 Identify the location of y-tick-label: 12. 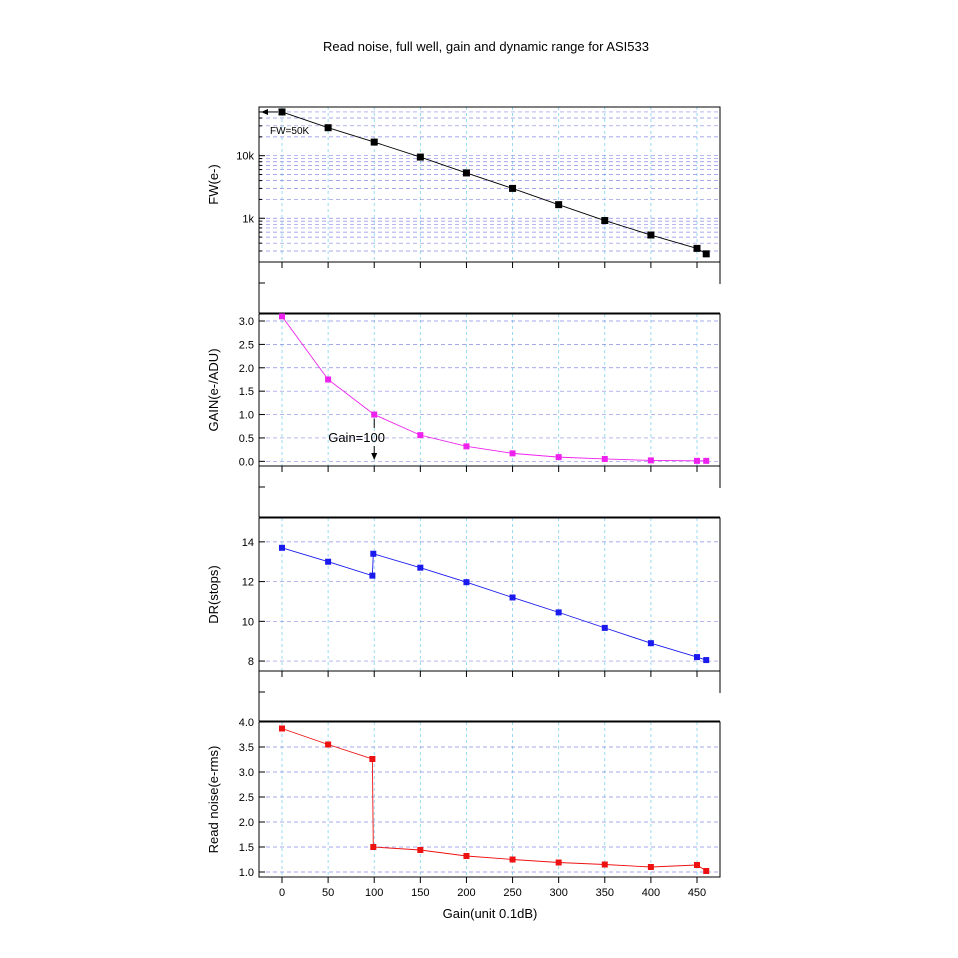
(248, 583).